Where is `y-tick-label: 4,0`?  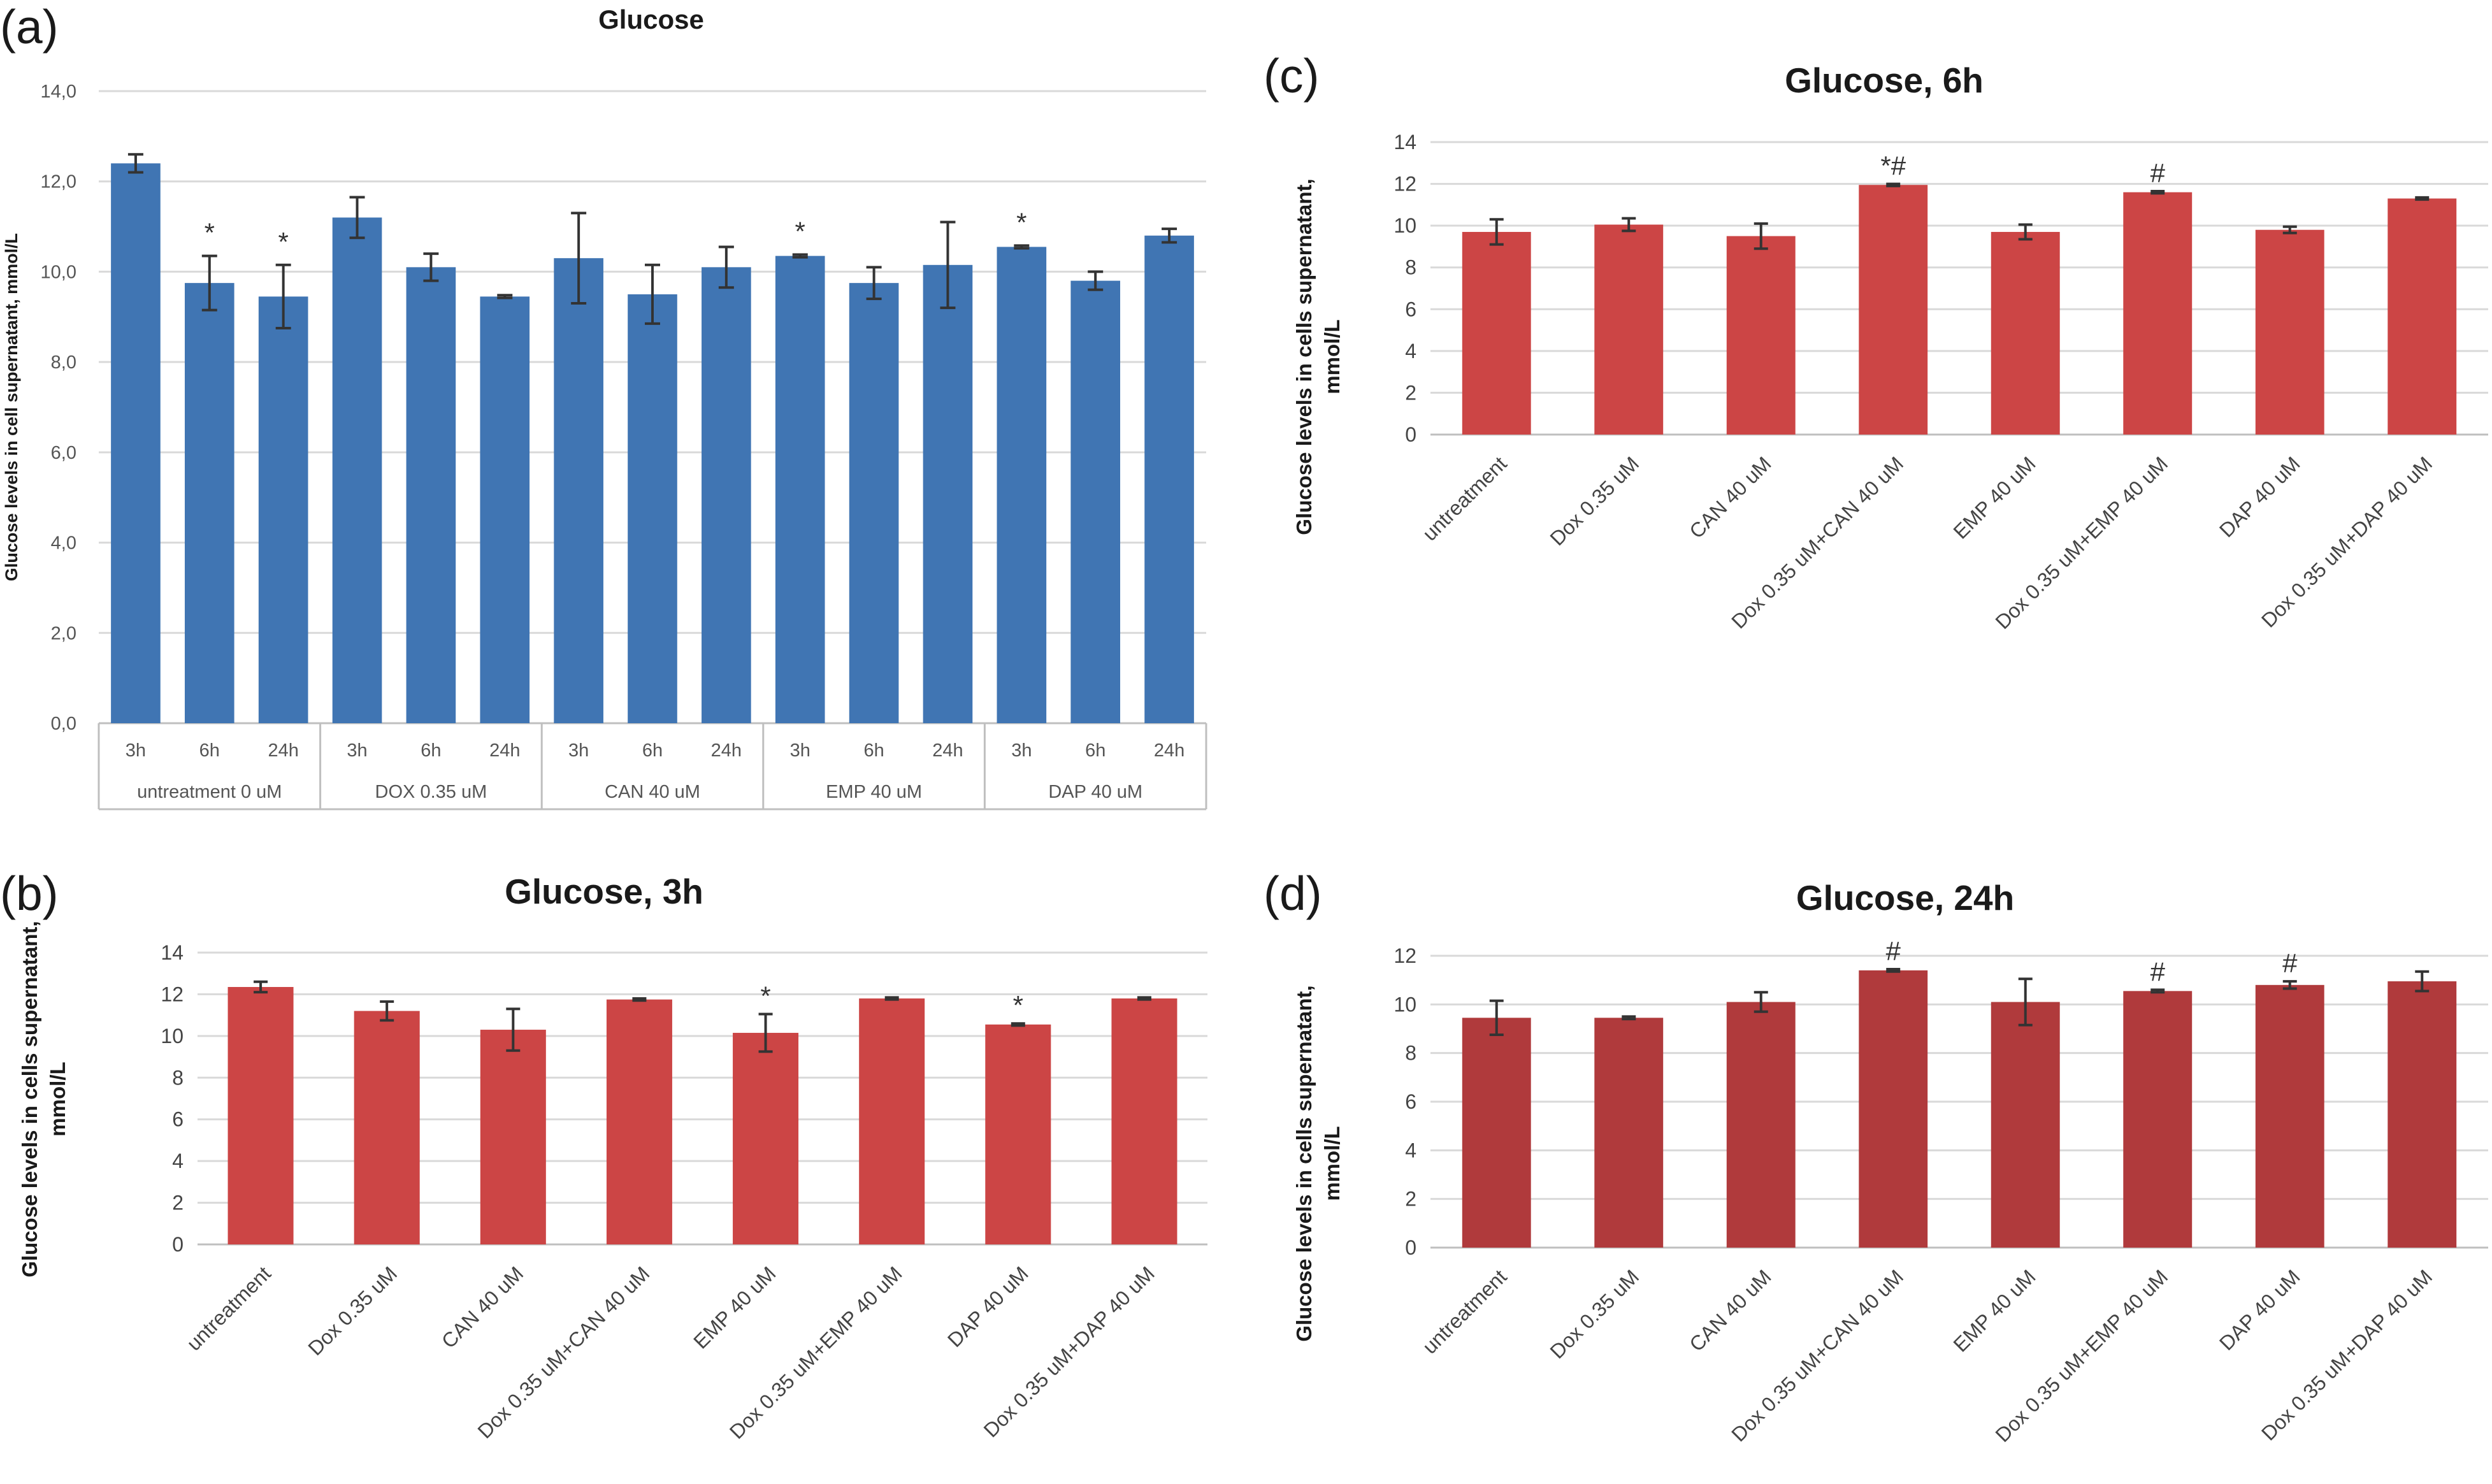 y-tick-label: 4,0 is located at coordinates (64, 543).